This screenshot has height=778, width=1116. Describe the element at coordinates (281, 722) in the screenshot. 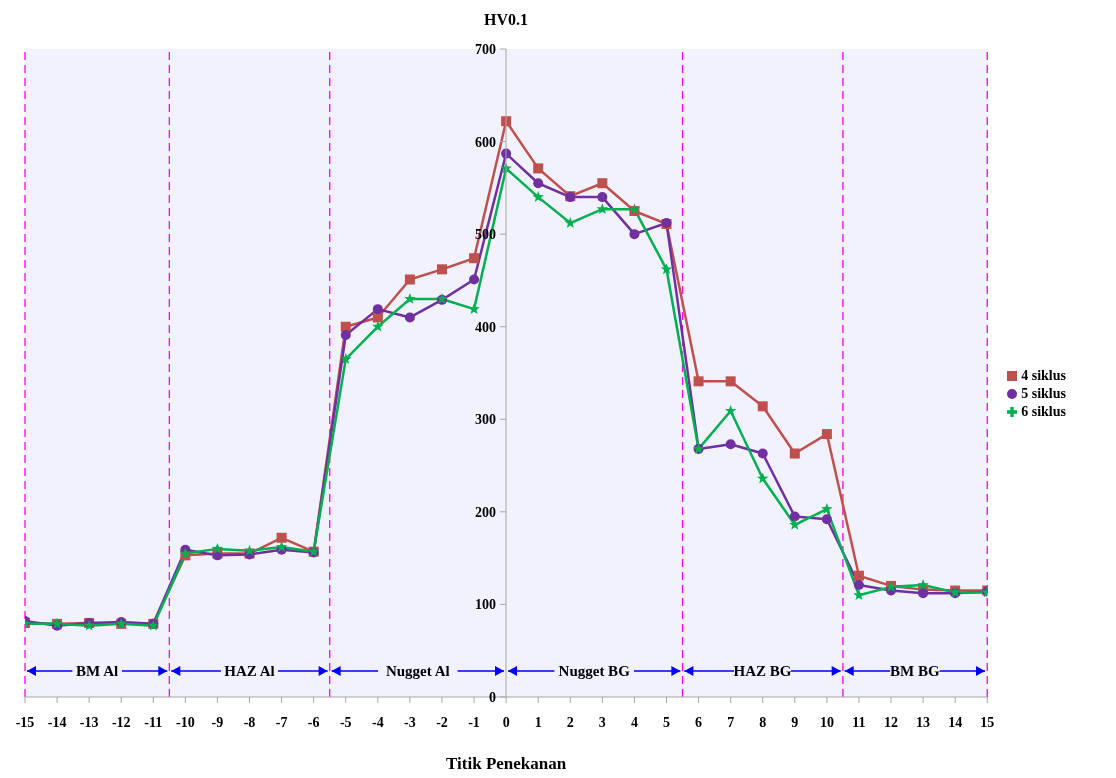

I see `x-tick-label: -7` at that location.